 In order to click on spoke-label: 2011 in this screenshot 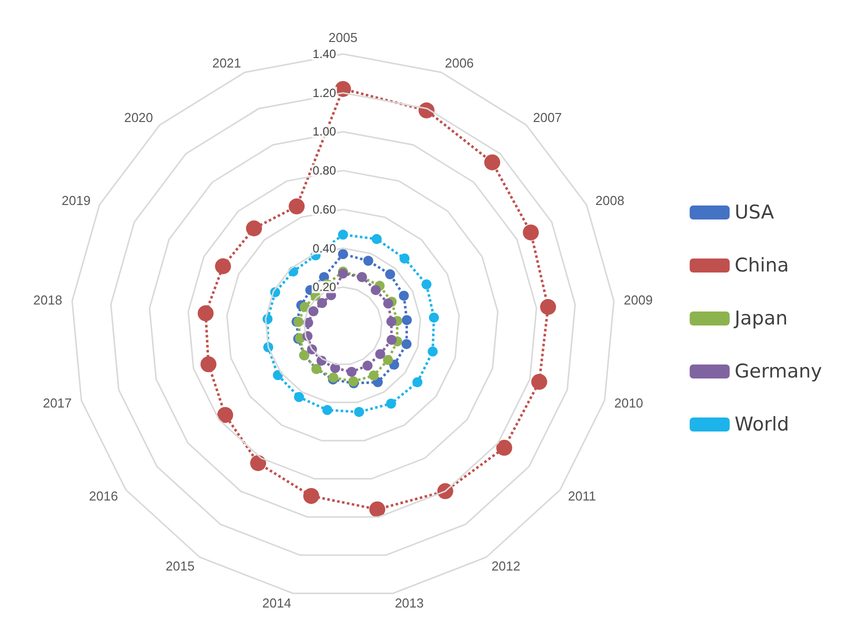, I will do `click(582, 496)`.